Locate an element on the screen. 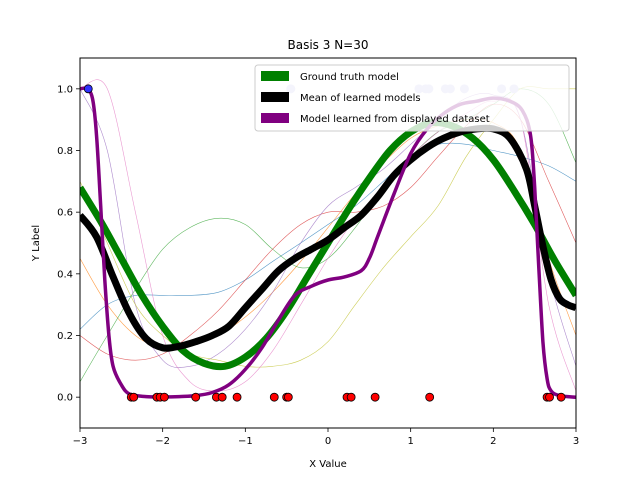 The height and width of the screenshot is (480, 640). y-axis-label: Y Label is located at coordinates (36, 243).